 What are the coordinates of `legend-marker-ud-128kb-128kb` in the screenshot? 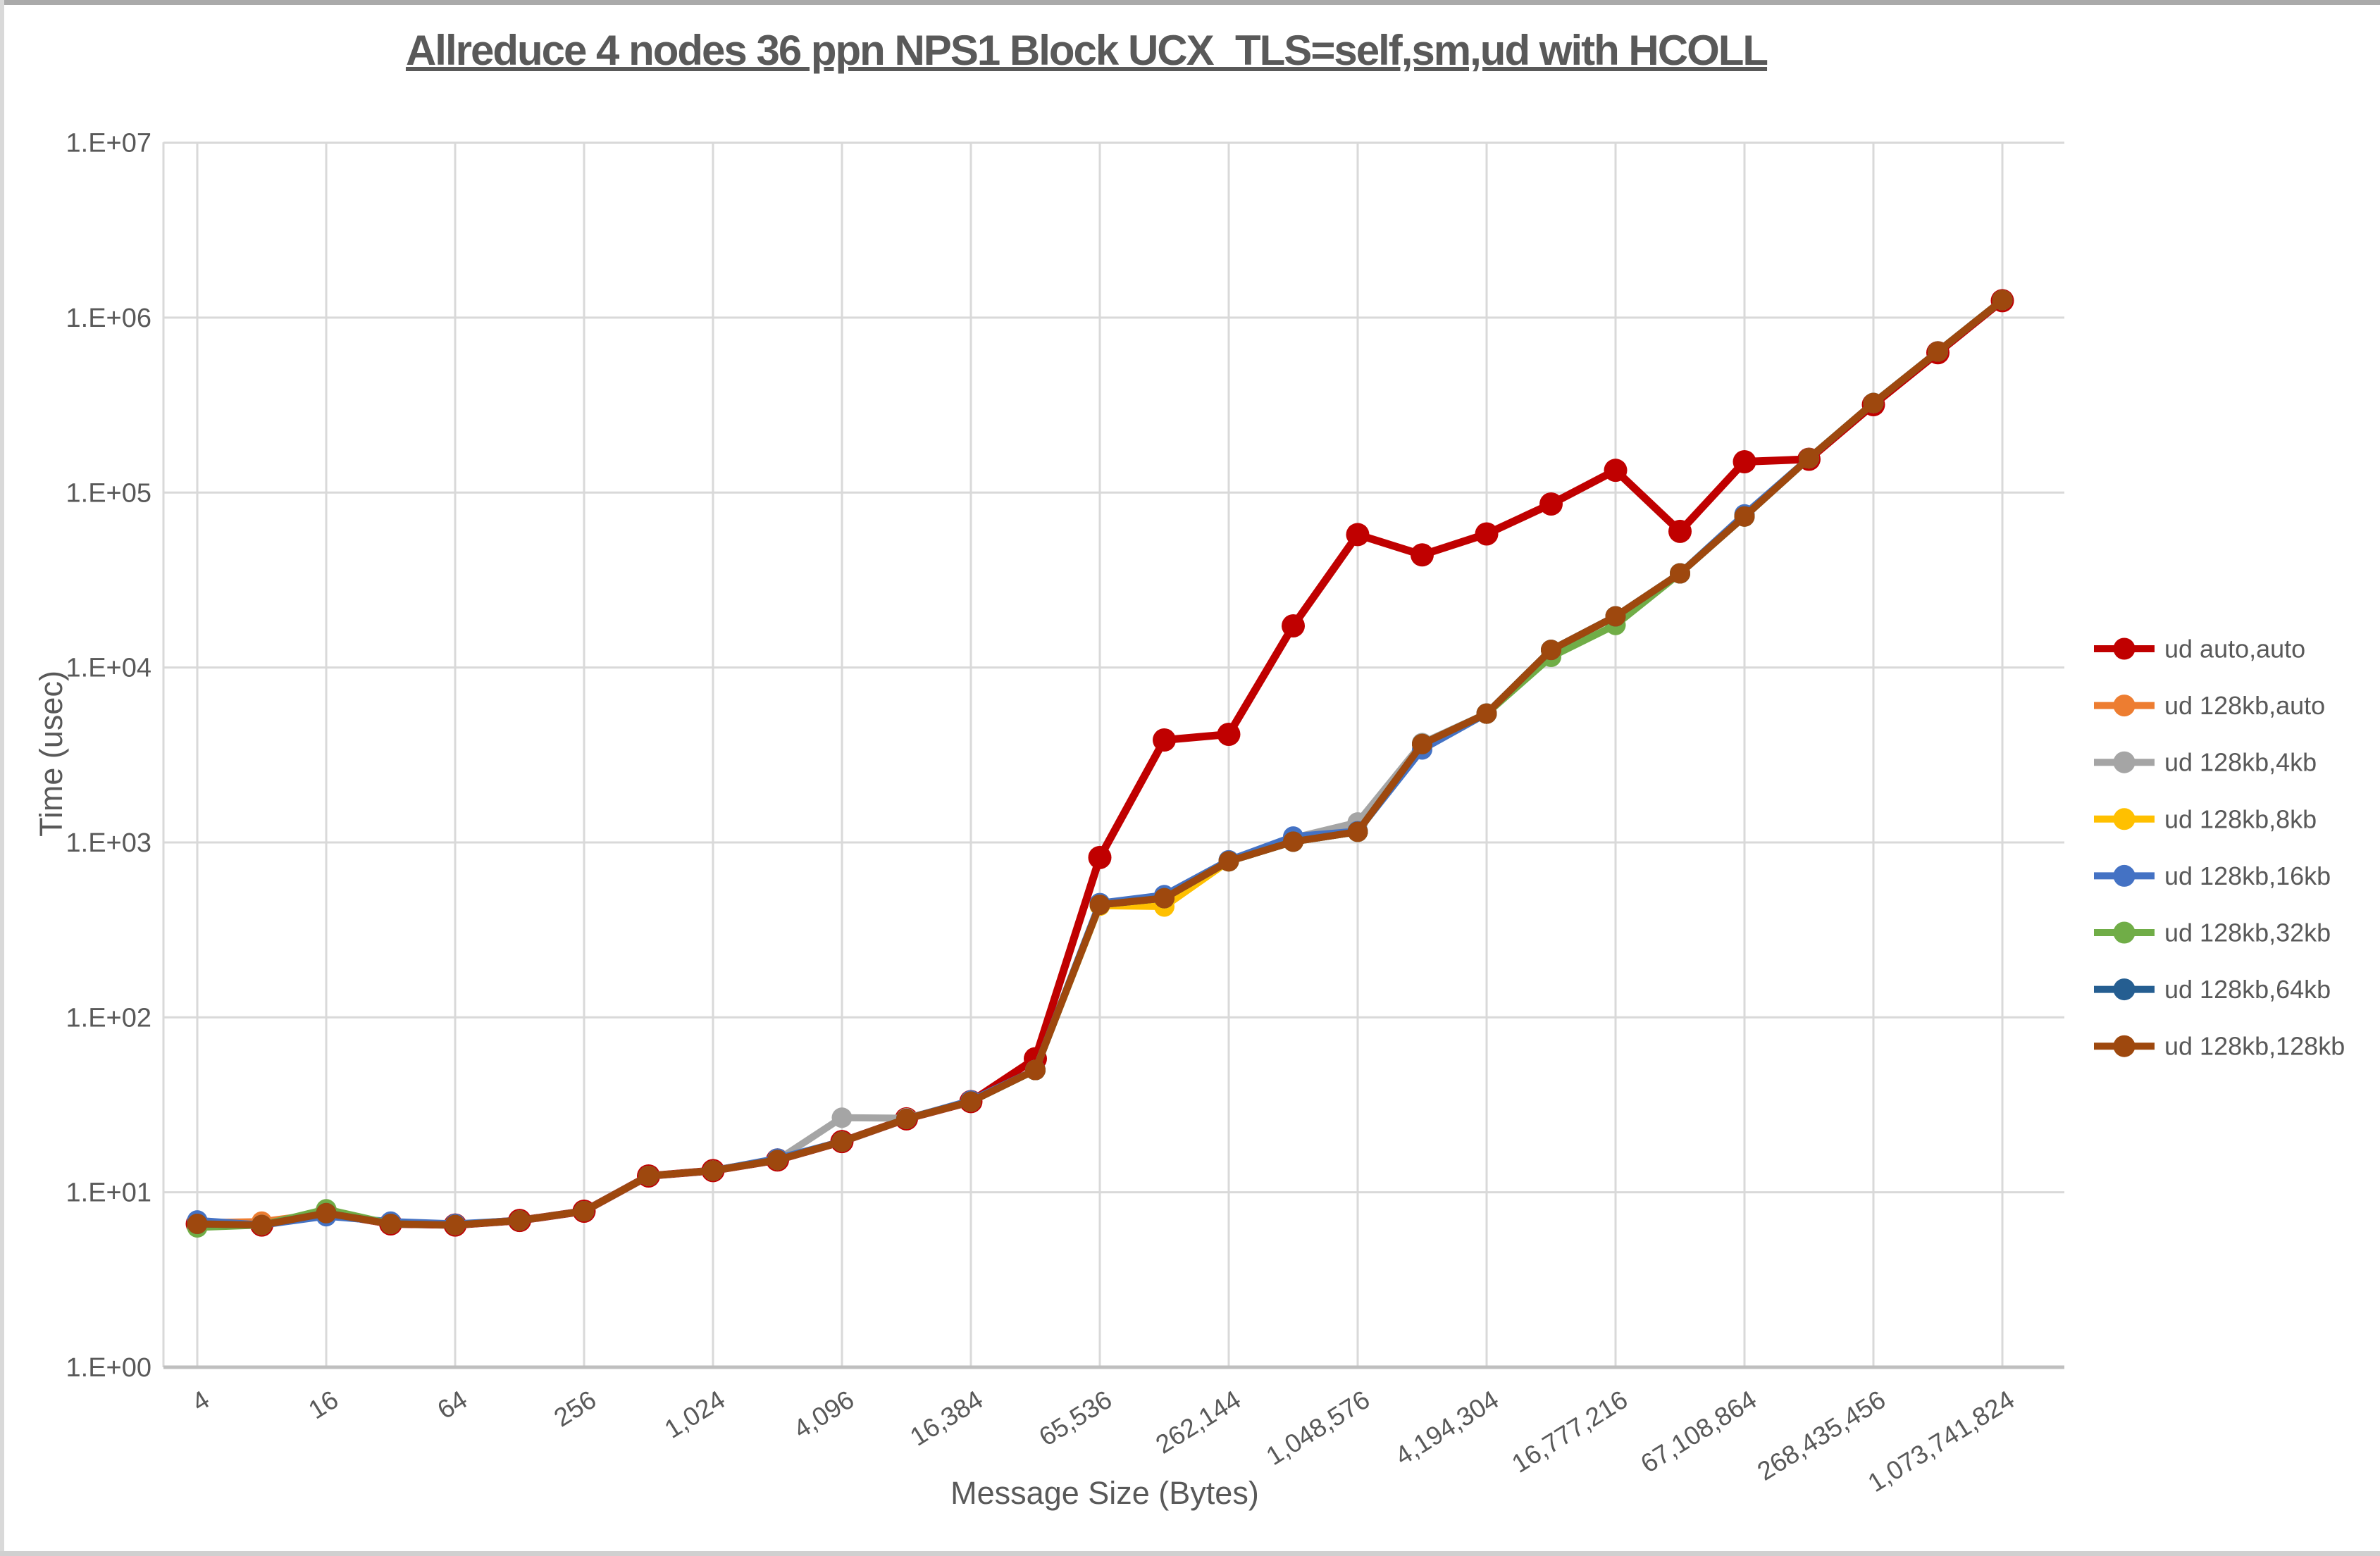 It's located at (2124, 1046).